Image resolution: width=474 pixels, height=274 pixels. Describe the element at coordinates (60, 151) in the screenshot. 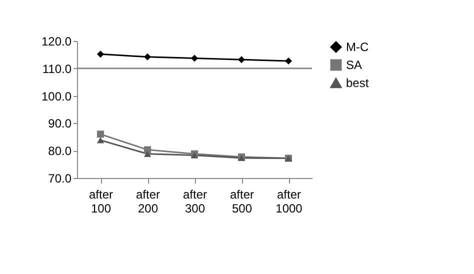

I see `y-tick-label: 80.0` at that location.